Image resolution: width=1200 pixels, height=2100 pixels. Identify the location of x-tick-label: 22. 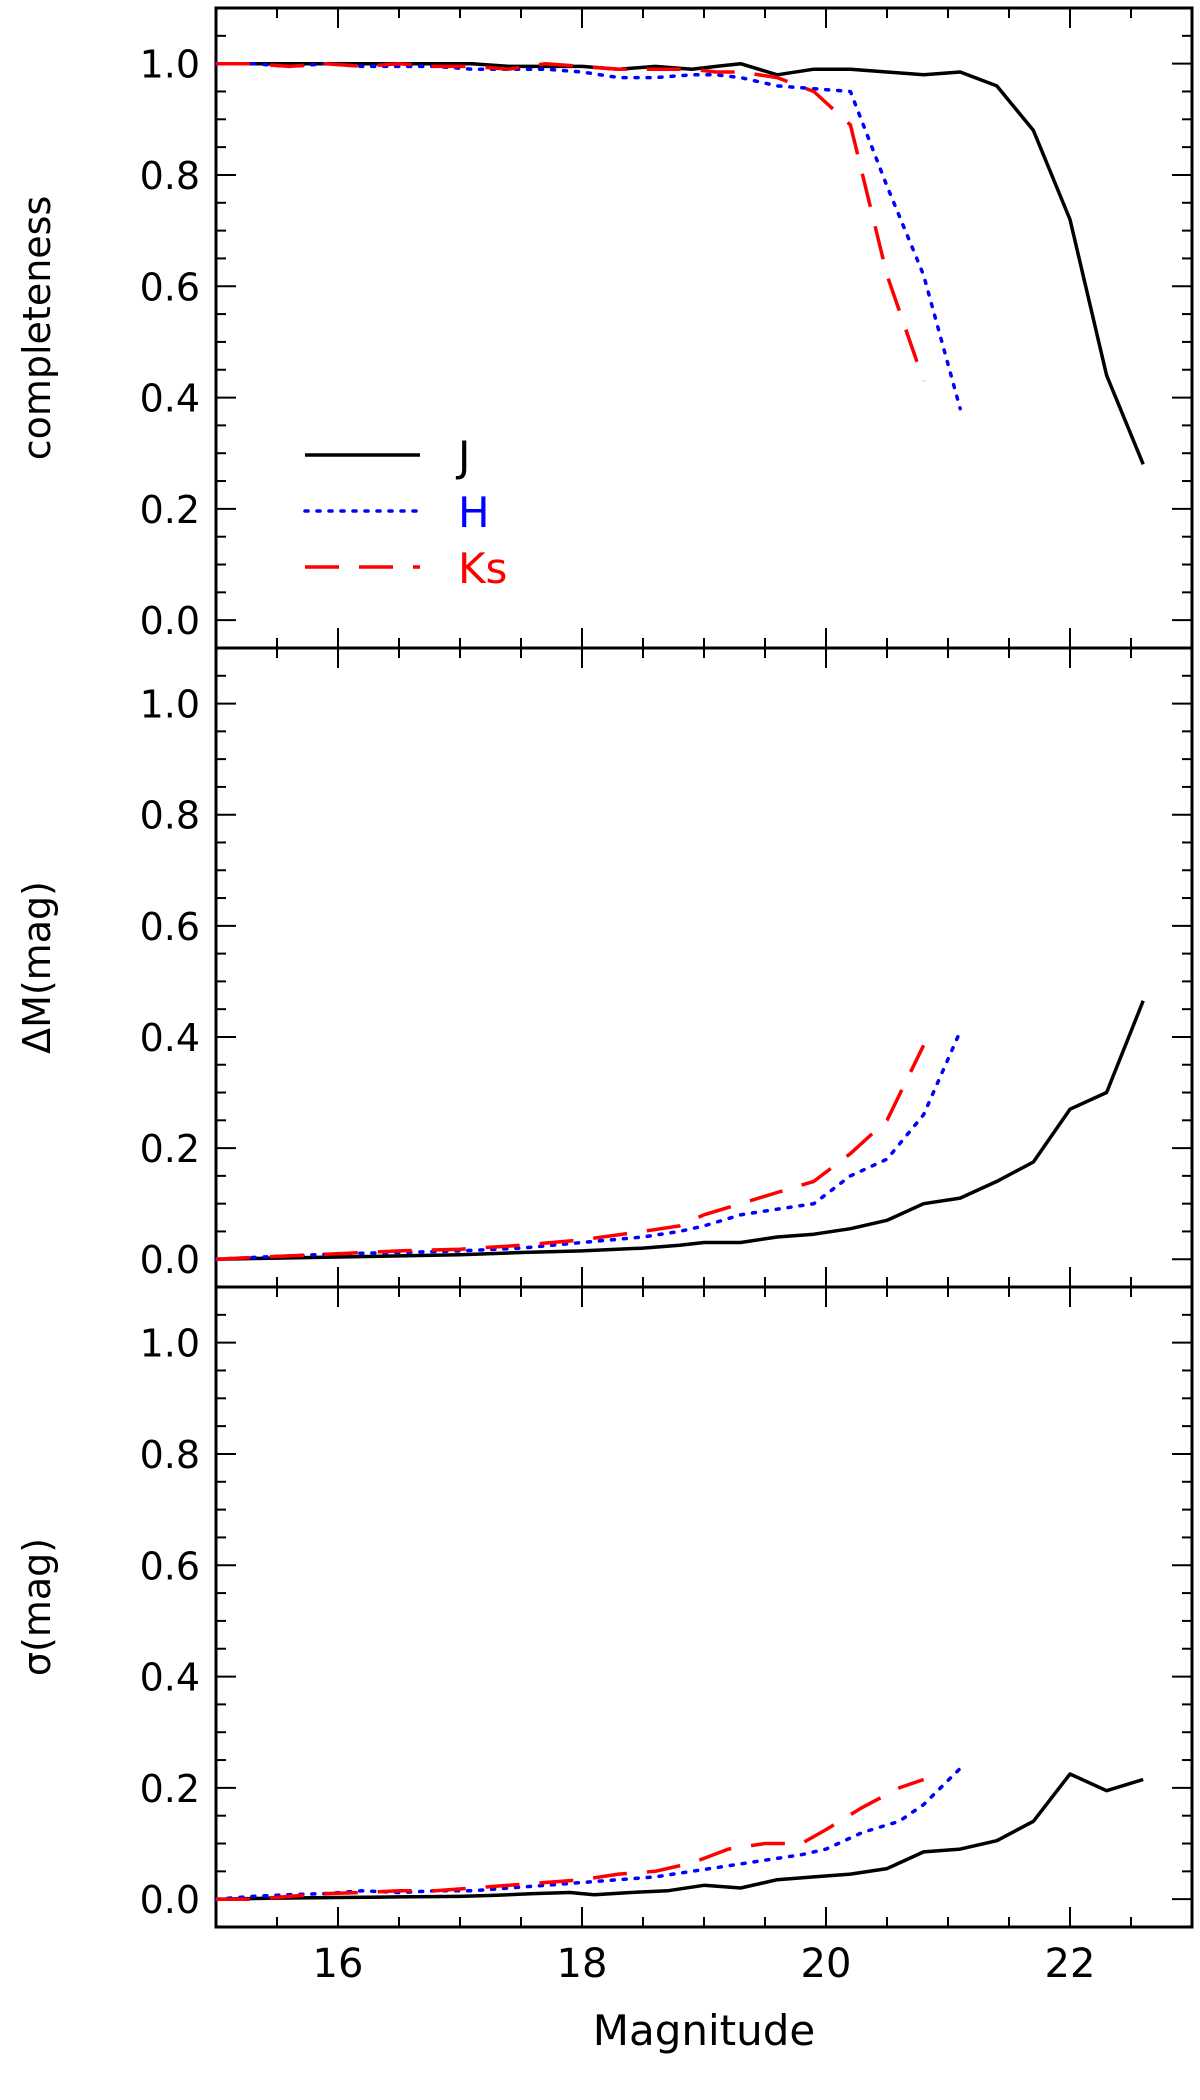
(1070, 1964).